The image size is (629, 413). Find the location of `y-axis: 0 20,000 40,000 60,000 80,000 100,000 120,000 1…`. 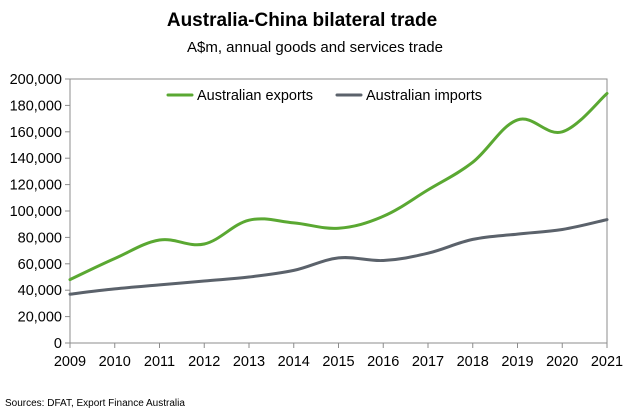

y-axis: 0 20,000 40,000 60,000 80,000 100,000 120,000 1… is located at coordinates (40, 212).